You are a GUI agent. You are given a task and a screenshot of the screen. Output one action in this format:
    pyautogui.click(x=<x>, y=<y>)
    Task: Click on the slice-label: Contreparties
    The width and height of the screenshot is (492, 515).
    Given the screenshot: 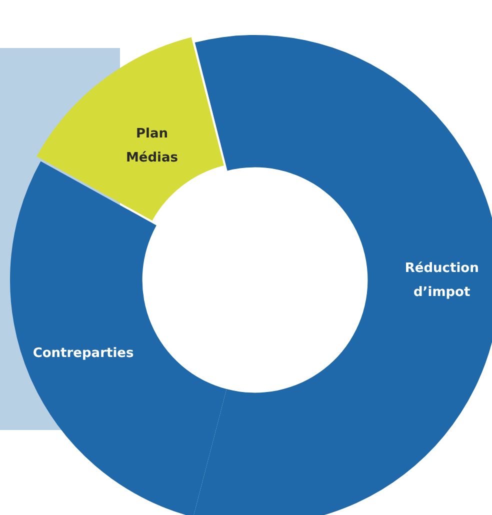 What is the action you would take?
    pyautogui.click(x=83, y=353)
    